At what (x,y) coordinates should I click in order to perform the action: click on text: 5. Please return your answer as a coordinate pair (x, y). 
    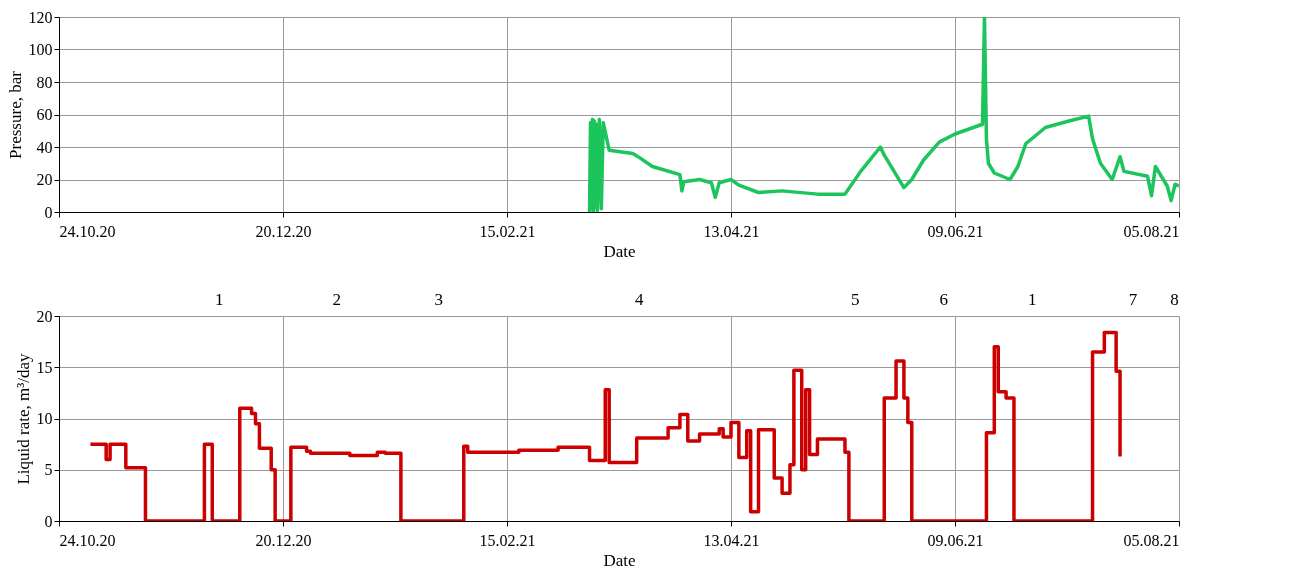
    Looking at the image, I should click on (855, 299).